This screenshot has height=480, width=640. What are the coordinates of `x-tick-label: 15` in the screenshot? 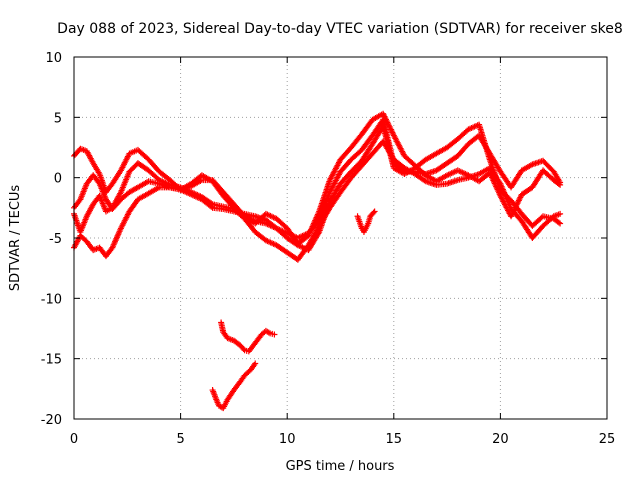 It's located at (394, 439).